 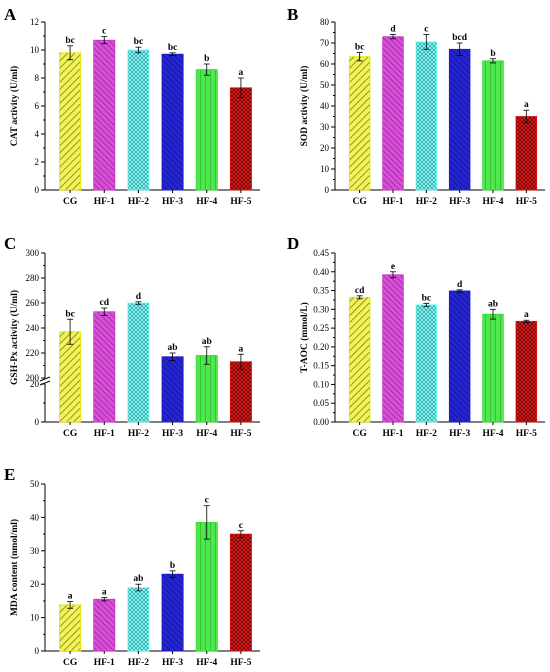 What do you see at coordinates (304, 106) in the screenshot?
I see `y-axis-label: SOD activity (U/ml)` at bounding box center [304, 106].